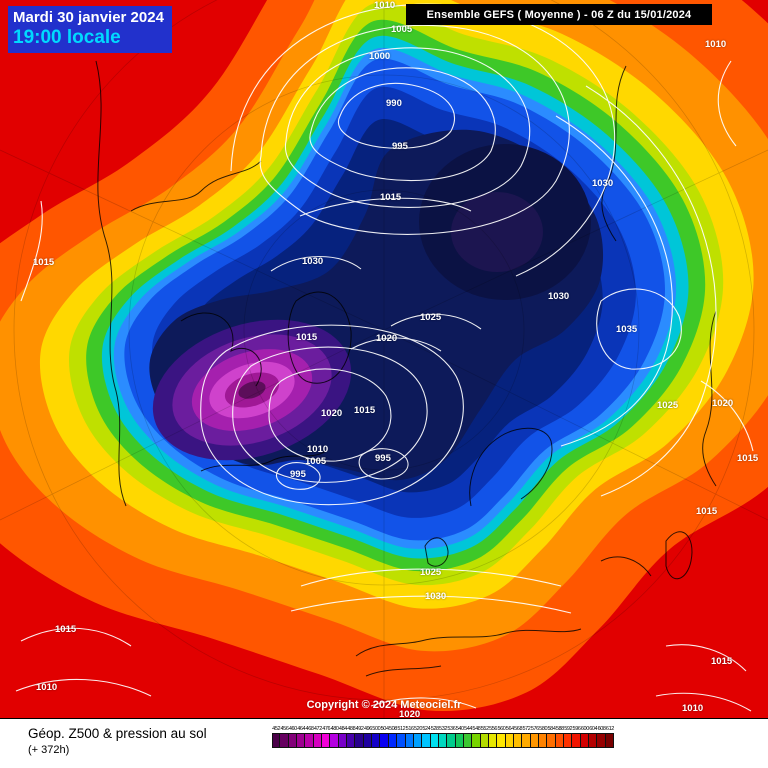 The height and width of the screenshot is (768, 768). Describe the element at coordinates (409, 729) in the screenshot. I see `colorbar-value: 516` at that location.